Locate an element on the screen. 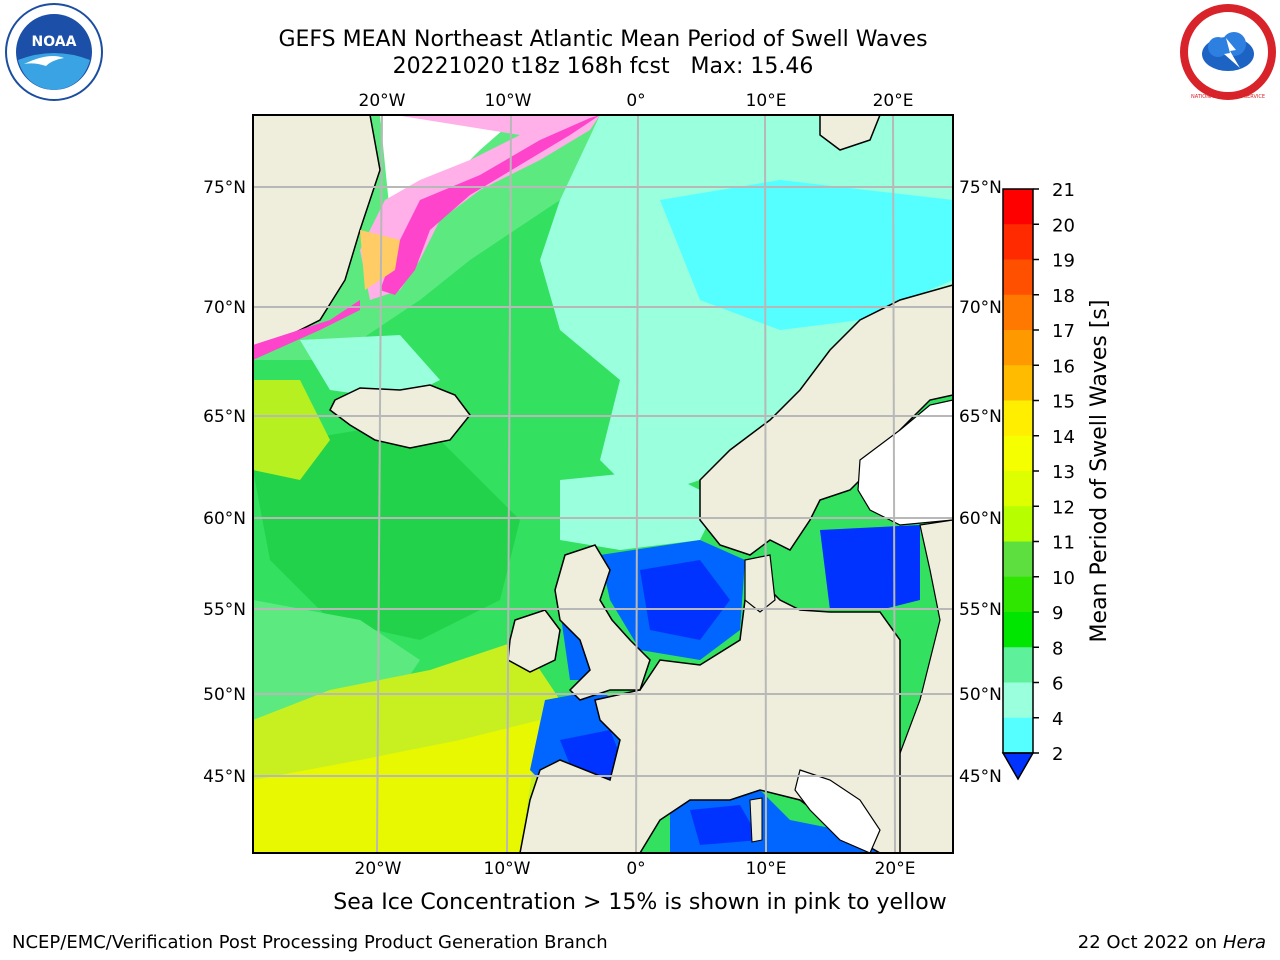  bottom-lon-tick: 20°E is located at coordinates (895, 869).